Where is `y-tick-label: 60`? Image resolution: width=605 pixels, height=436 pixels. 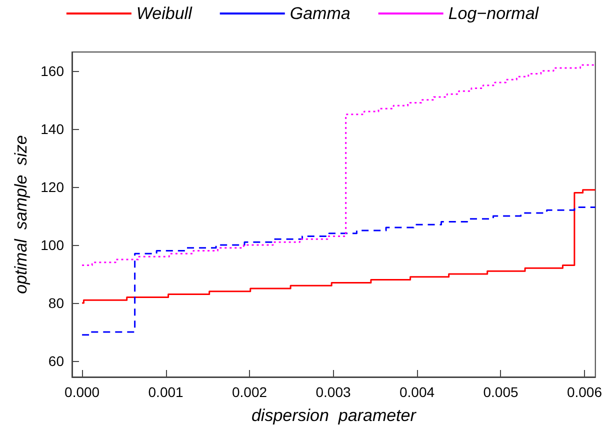
y-tick-label: 60 is located at coordinates (56, 361).